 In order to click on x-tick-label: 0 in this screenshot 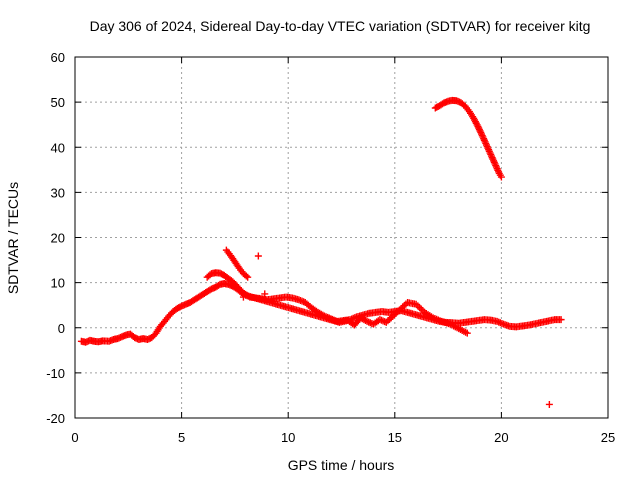, I will do `click(74, 437)`.